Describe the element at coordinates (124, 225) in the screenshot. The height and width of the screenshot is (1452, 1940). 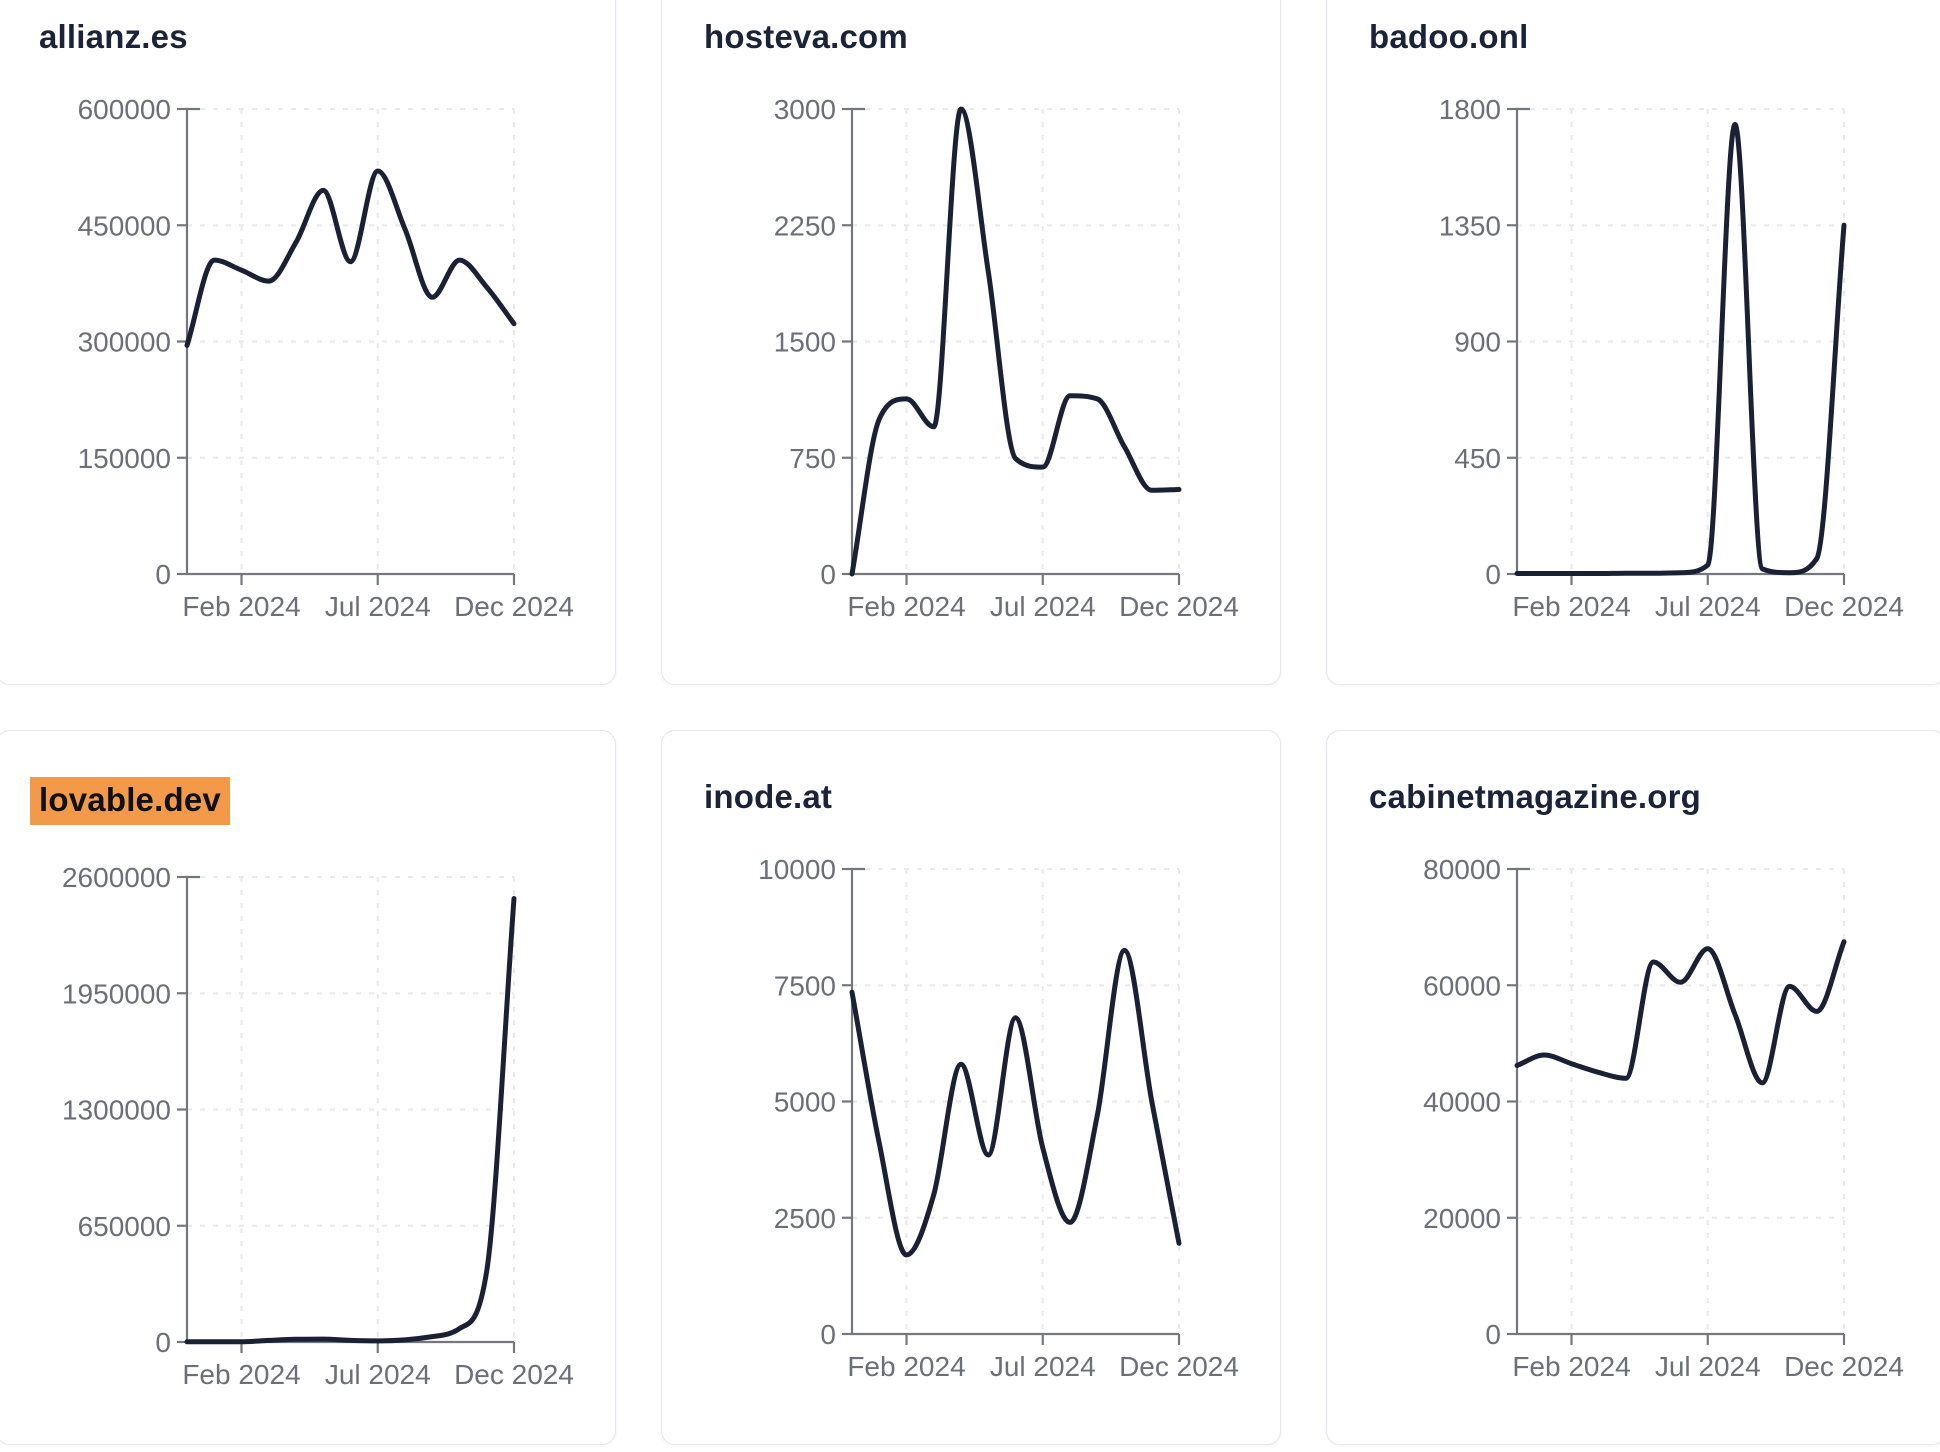
I see `svg-text: 450000` at that location.